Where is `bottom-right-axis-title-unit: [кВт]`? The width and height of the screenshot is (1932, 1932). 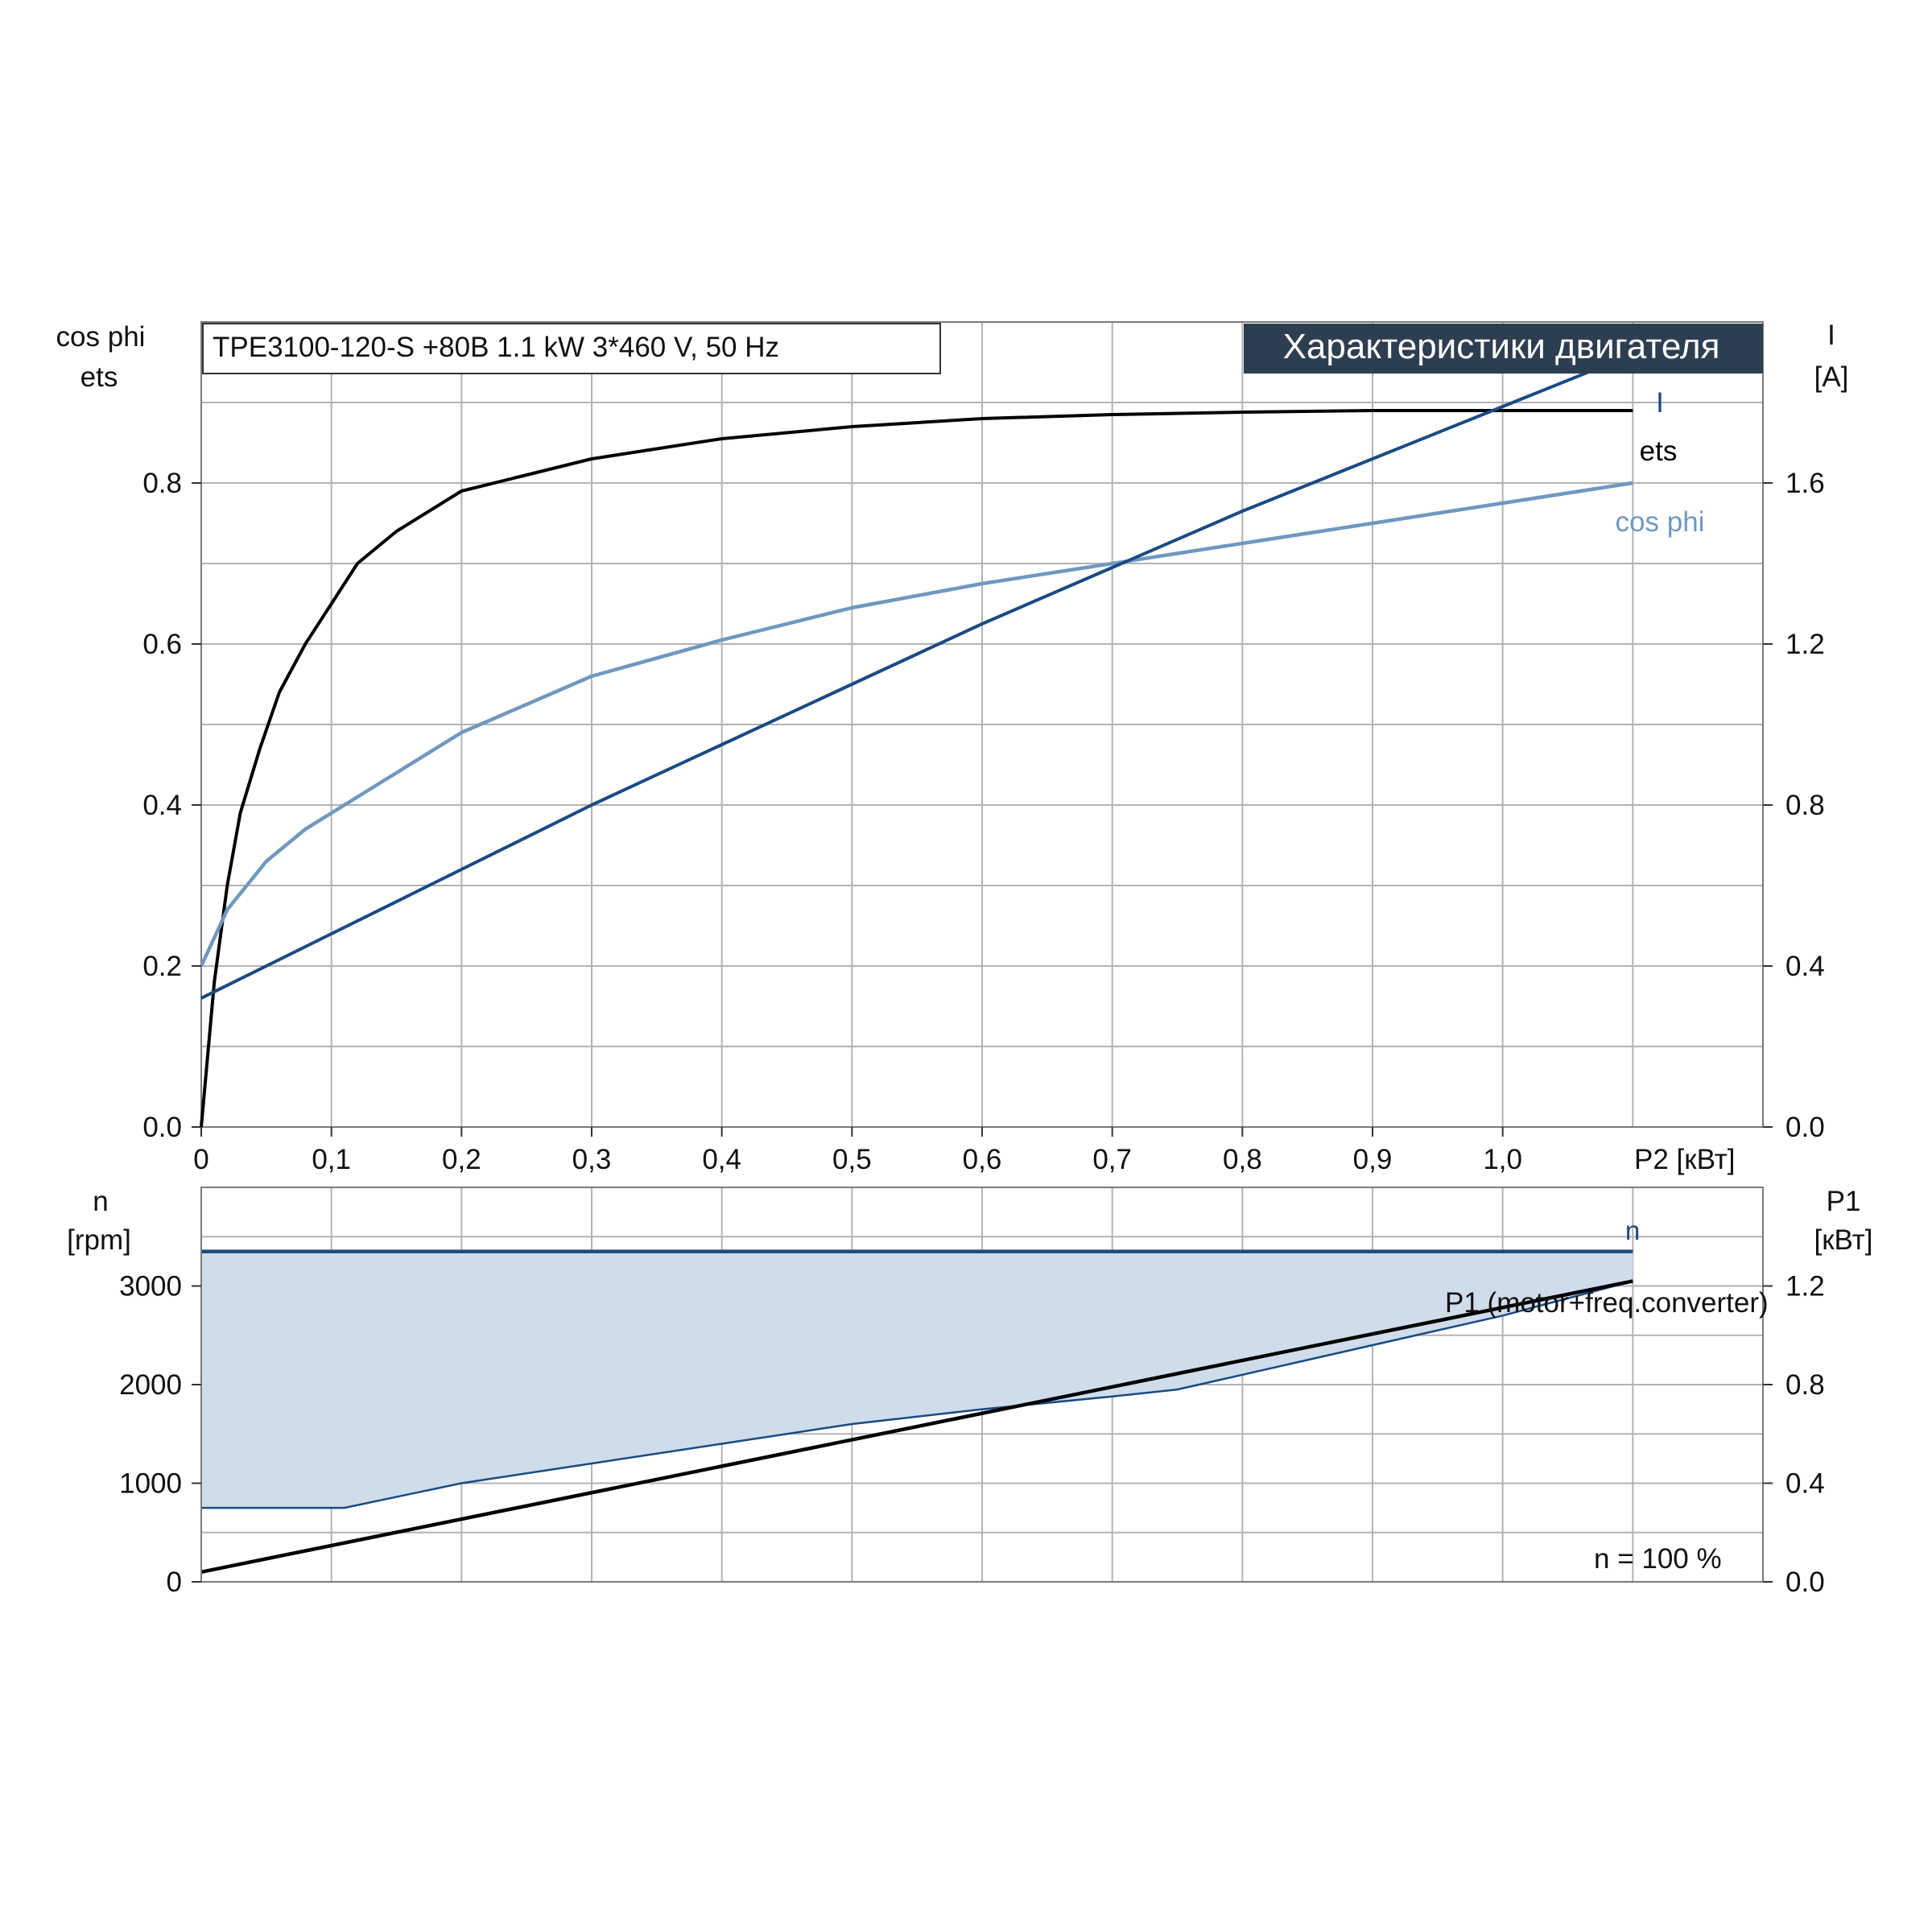 bottom-right-axis-title-unit: [кВт] is located at coordinates (1844, 1240).